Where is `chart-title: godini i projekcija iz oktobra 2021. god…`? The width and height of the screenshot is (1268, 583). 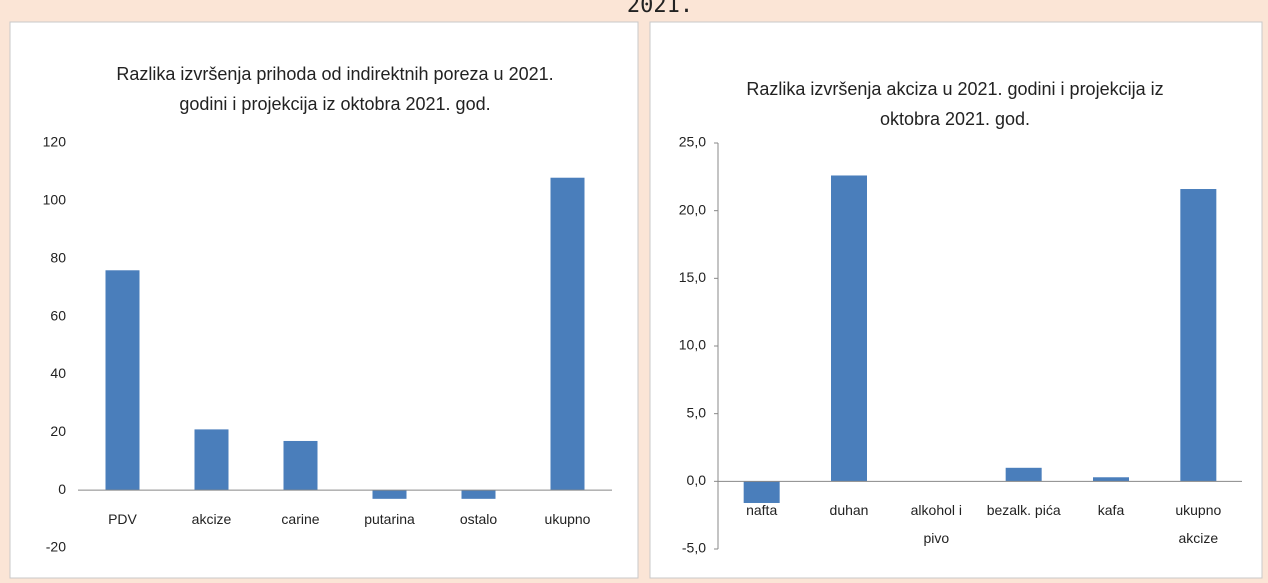
chart-title: godini i projekcija iz oktobra 2021. god… is located at coordinates (334, 104).